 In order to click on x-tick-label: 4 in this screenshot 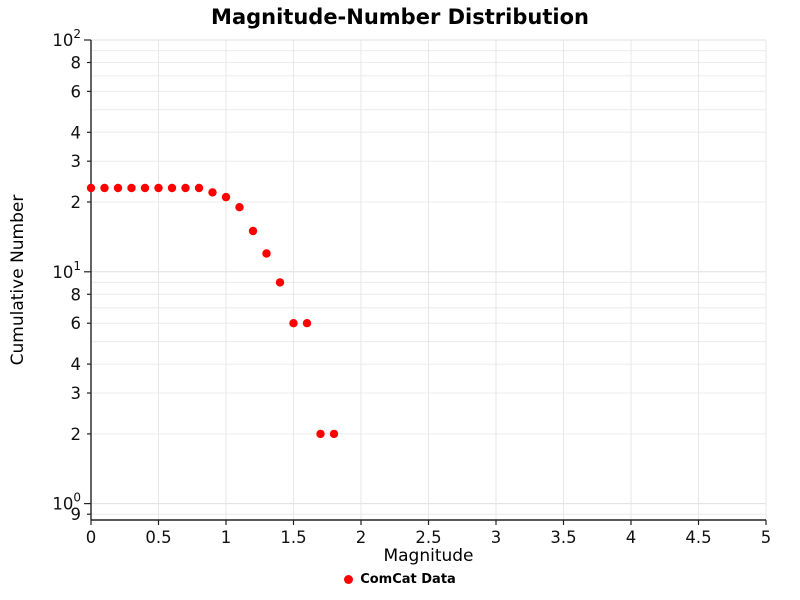, I will do `click(631, 537)`.